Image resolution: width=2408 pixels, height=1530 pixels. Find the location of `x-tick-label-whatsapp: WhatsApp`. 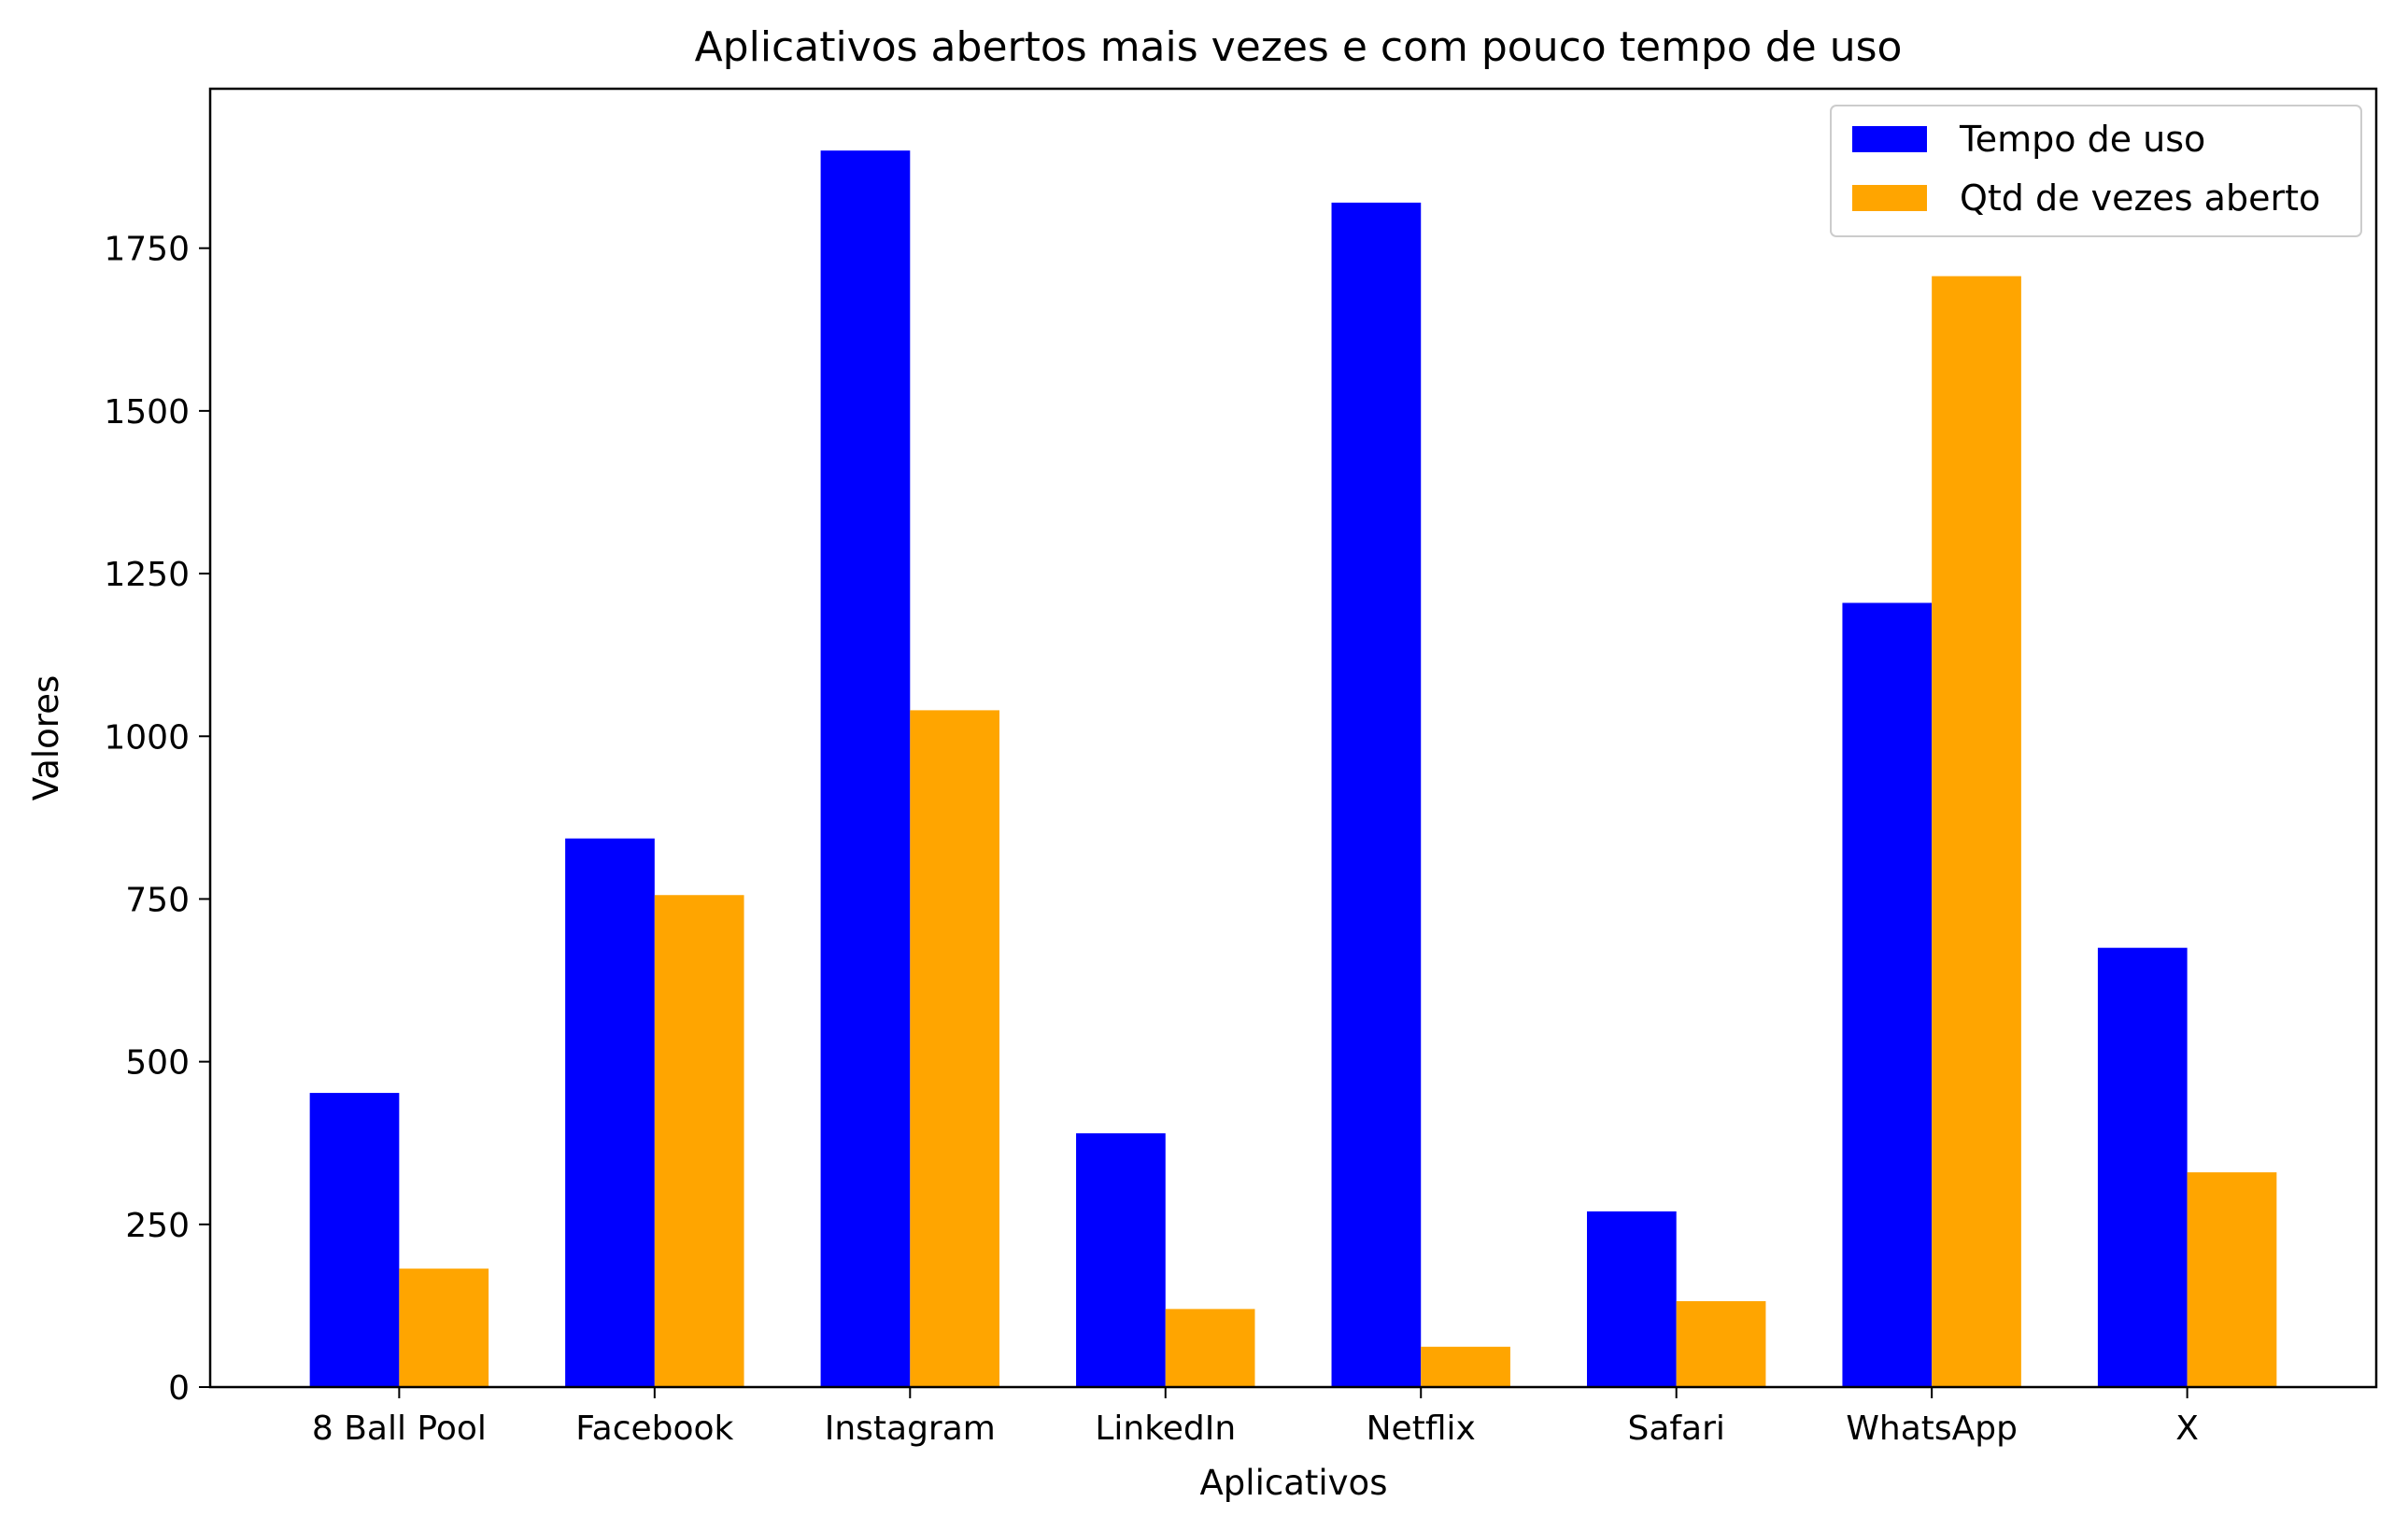

x-tick-label-whatsapp: WhatsApp is located at coordinates (1932, 1429).